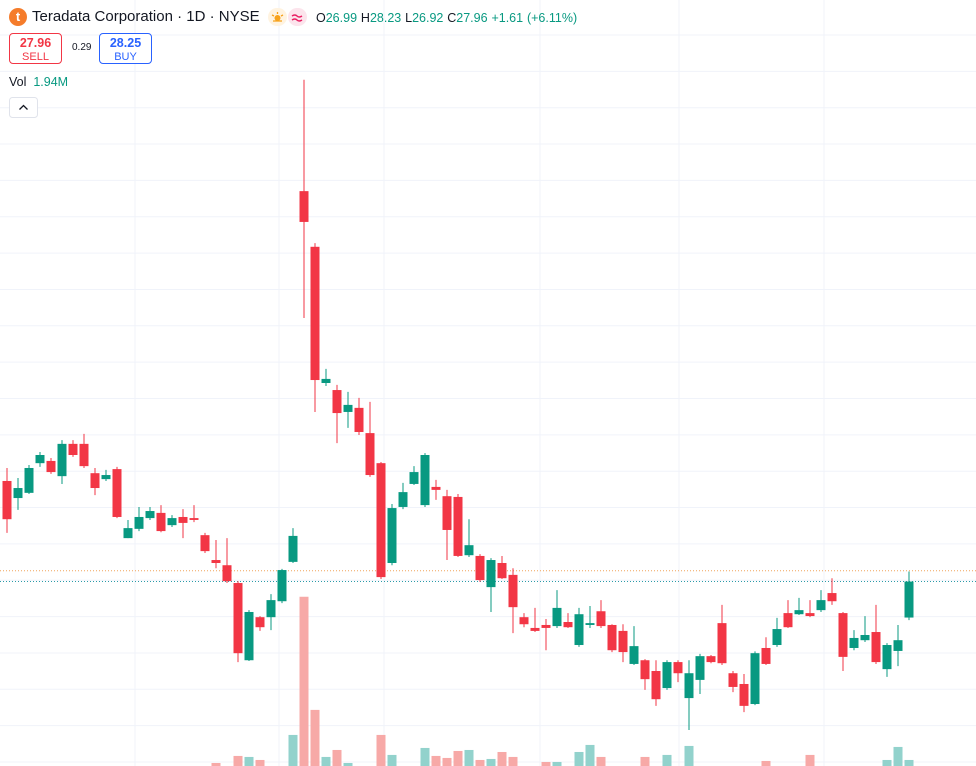 The width and height of the screenshot is (976, 766). What do you see at coordinates (35, 48) in the screenshot?
I see `sell-button: 27.96 SELL` at bounding box center [35, 48].